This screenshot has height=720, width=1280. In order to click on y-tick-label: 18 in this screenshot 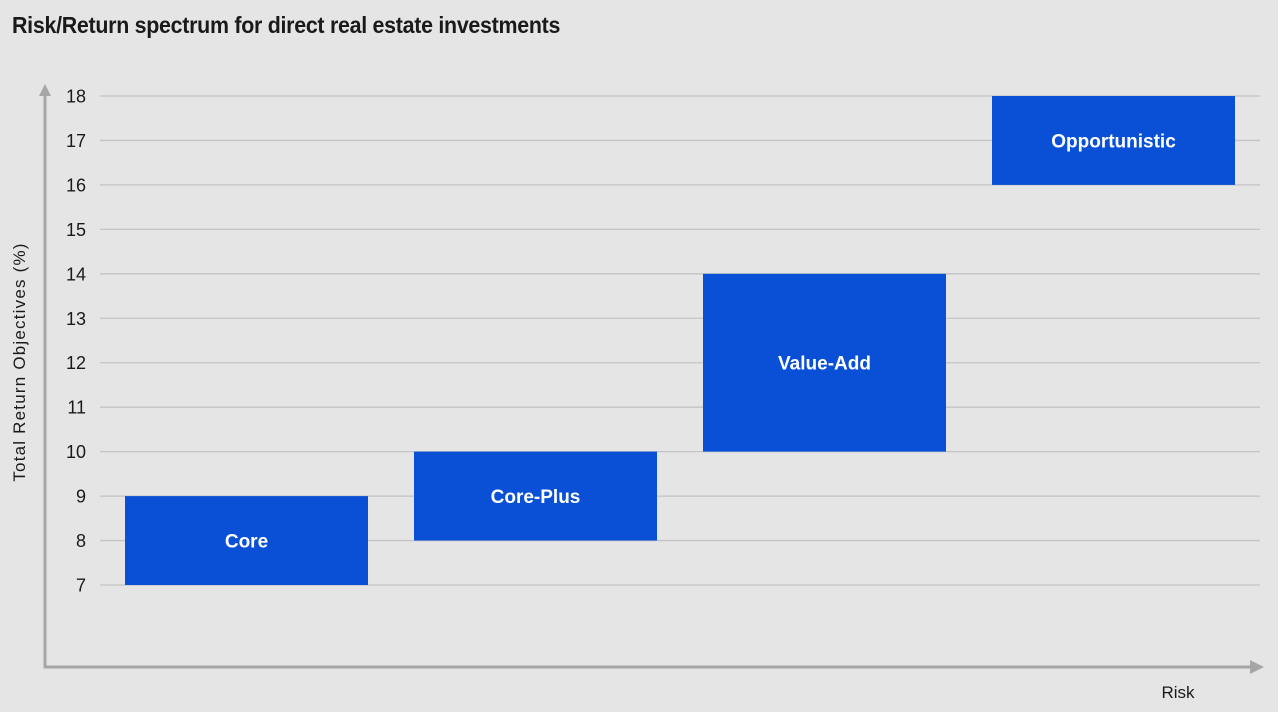, I will do `click(76, 97)`.